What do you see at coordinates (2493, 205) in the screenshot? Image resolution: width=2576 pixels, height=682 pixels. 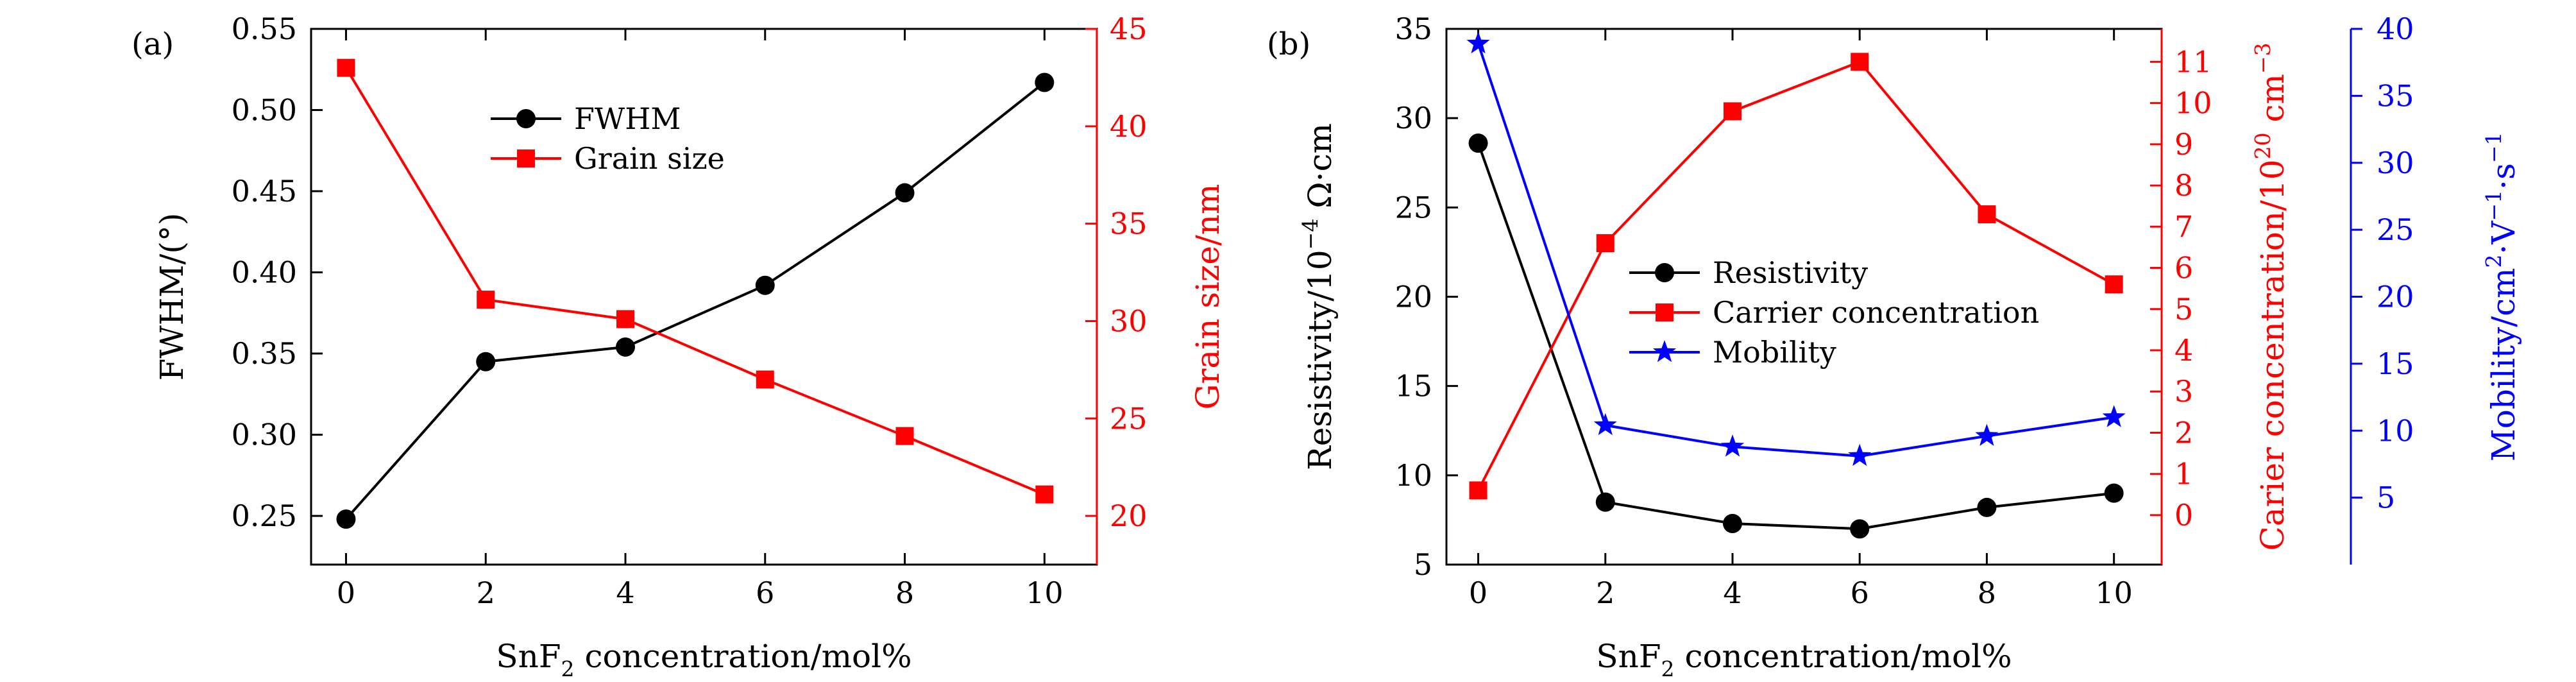 I see `label-sup2: −1` at bounding box center [2493, 205].